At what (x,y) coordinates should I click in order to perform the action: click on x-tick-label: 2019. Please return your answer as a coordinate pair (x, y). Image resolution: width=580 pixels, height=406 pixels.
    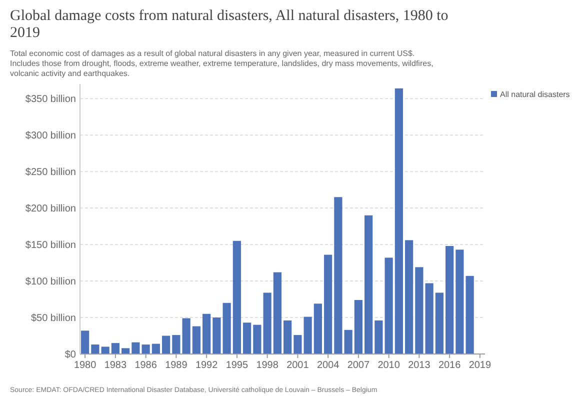
    Looking at the image, I should click on (480, 365).